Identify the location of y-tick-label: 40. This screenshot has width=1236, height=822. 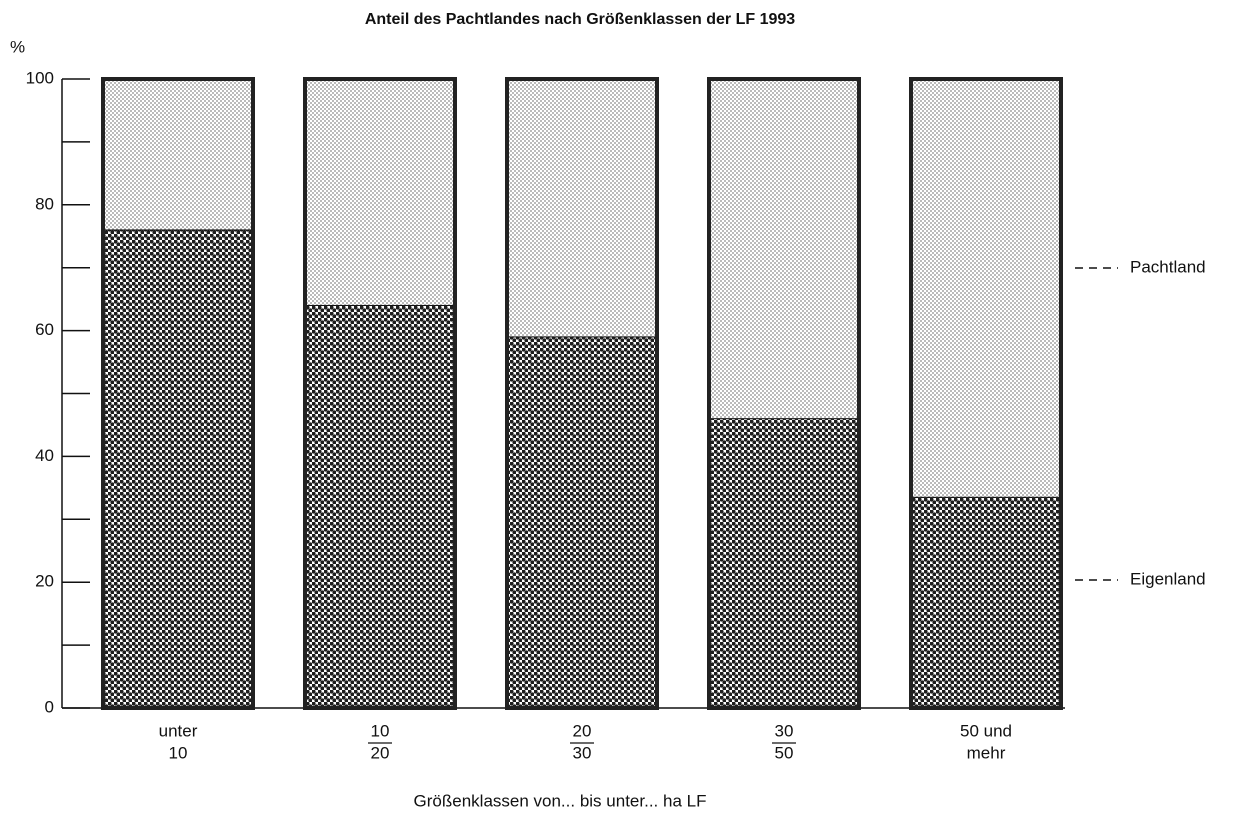
(44, 455).